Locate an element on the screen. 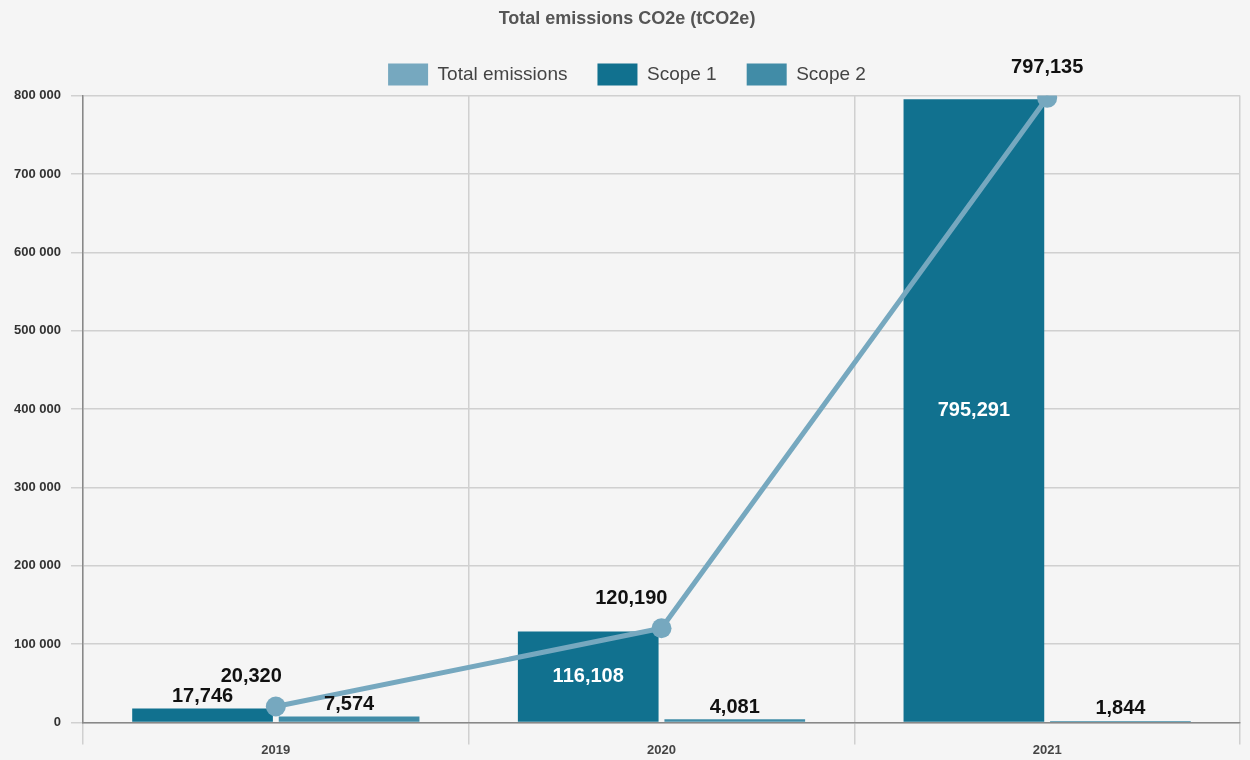 The width and height of the screenshot is (1250, 760). y-tick-label: 700 000 is located at coordinates (37, 173).